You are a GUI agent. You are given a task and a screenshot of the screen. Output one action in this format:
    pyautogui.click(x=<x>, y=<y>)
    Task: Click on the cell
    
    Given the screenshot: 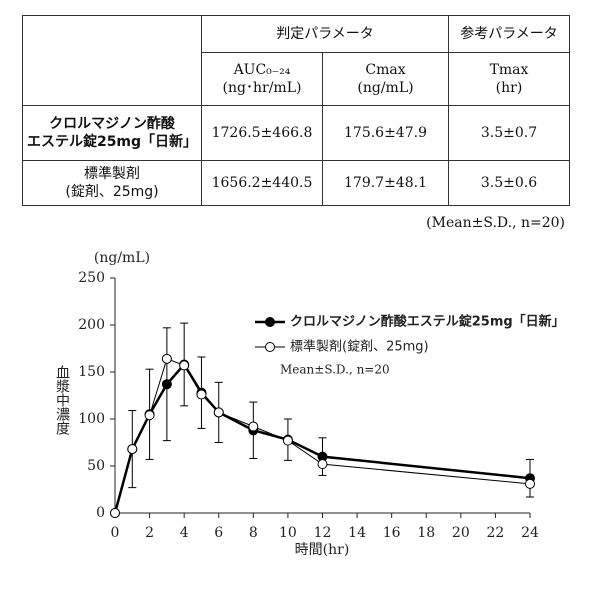 What is the action you would take?
    pyautogui.click(x=112, y=60)
    